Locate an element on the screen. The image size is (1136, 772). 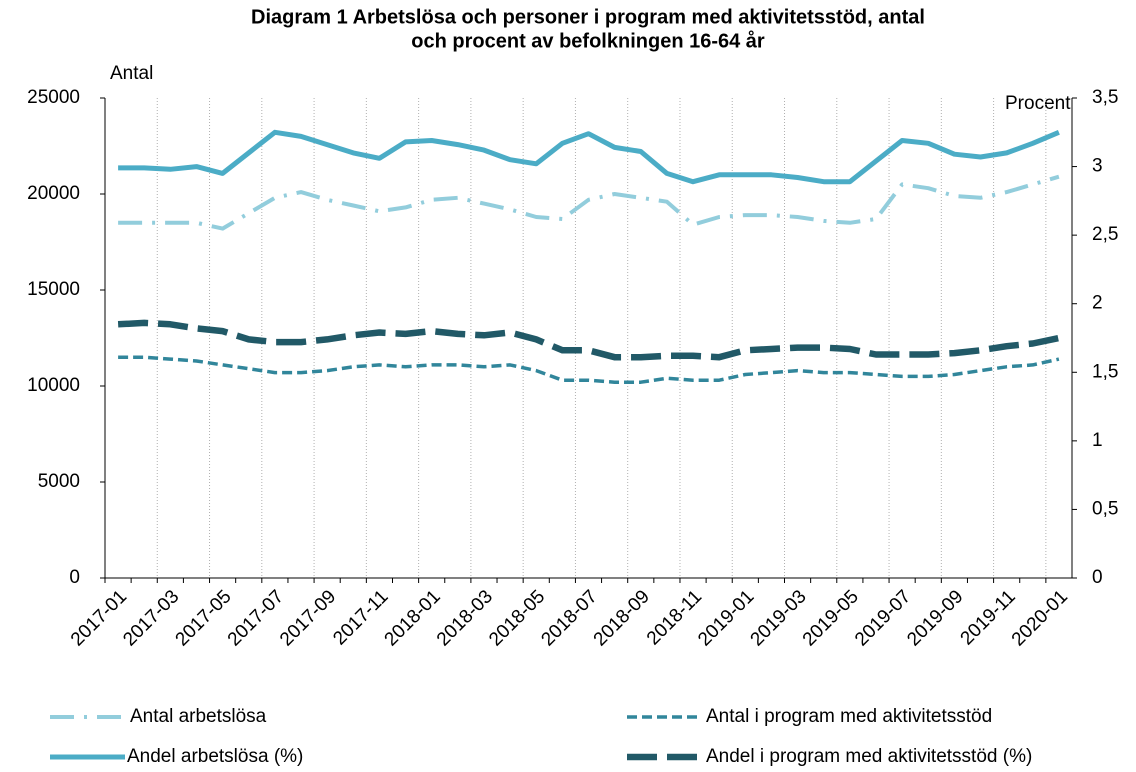
y-tick-label: 20000 is located at coordinates (53, 193).